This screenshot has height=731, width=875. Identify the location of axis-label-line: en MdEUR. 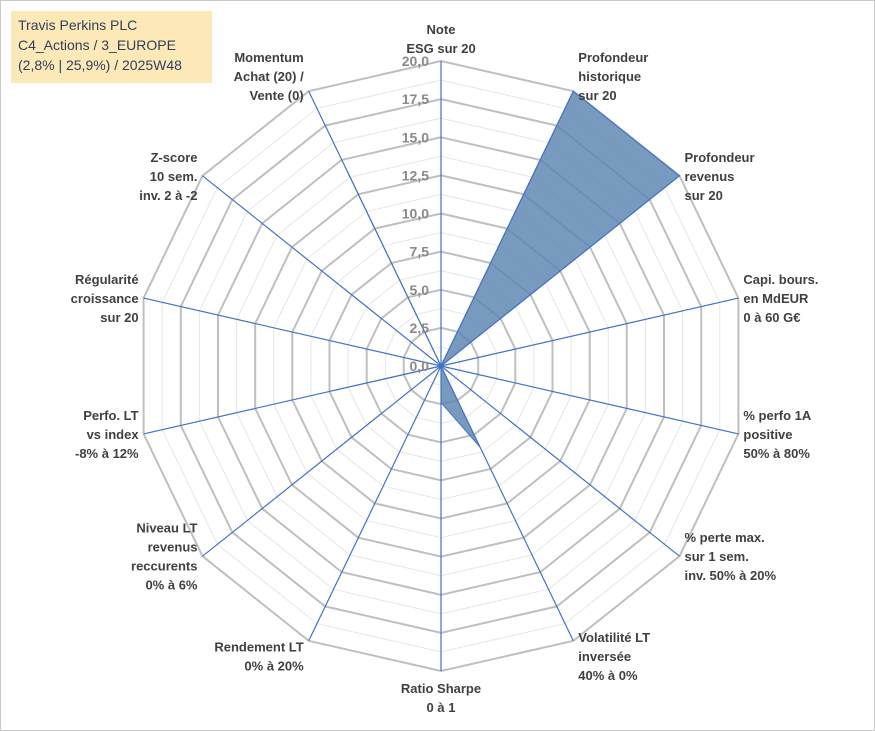
(776, 298).